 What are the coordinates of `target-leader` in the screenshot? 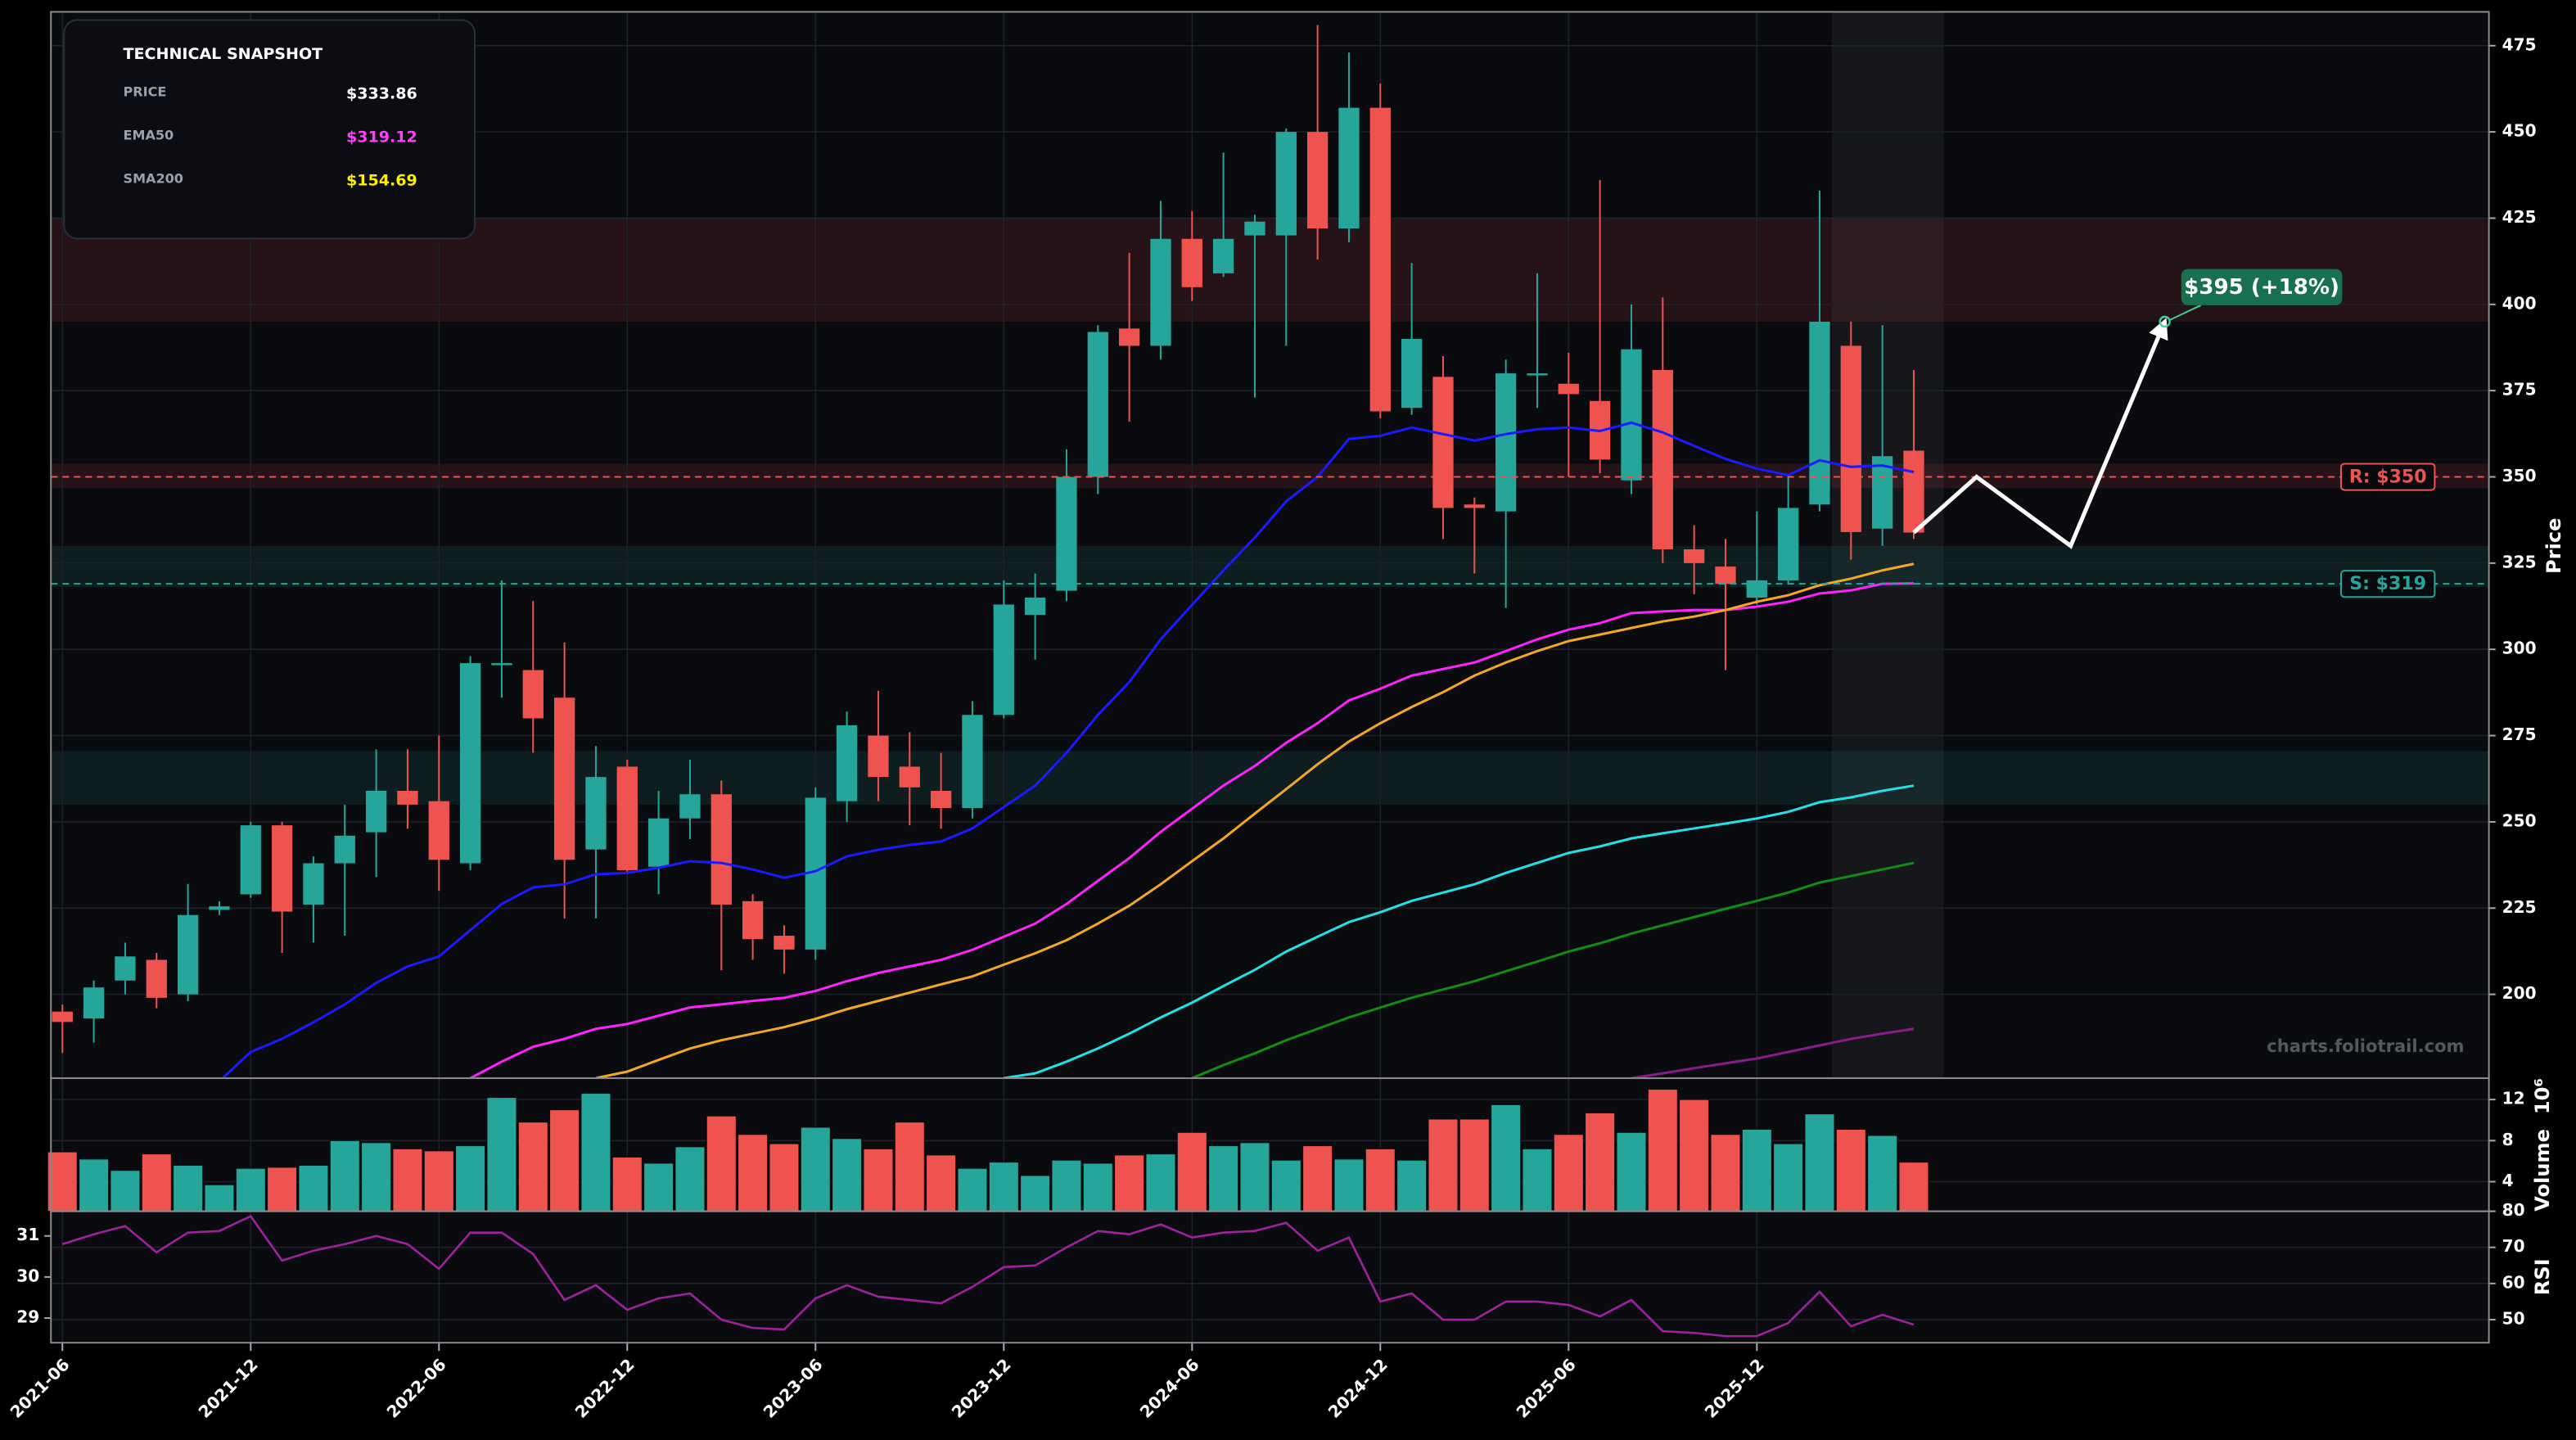 It's located at (2185, 312).